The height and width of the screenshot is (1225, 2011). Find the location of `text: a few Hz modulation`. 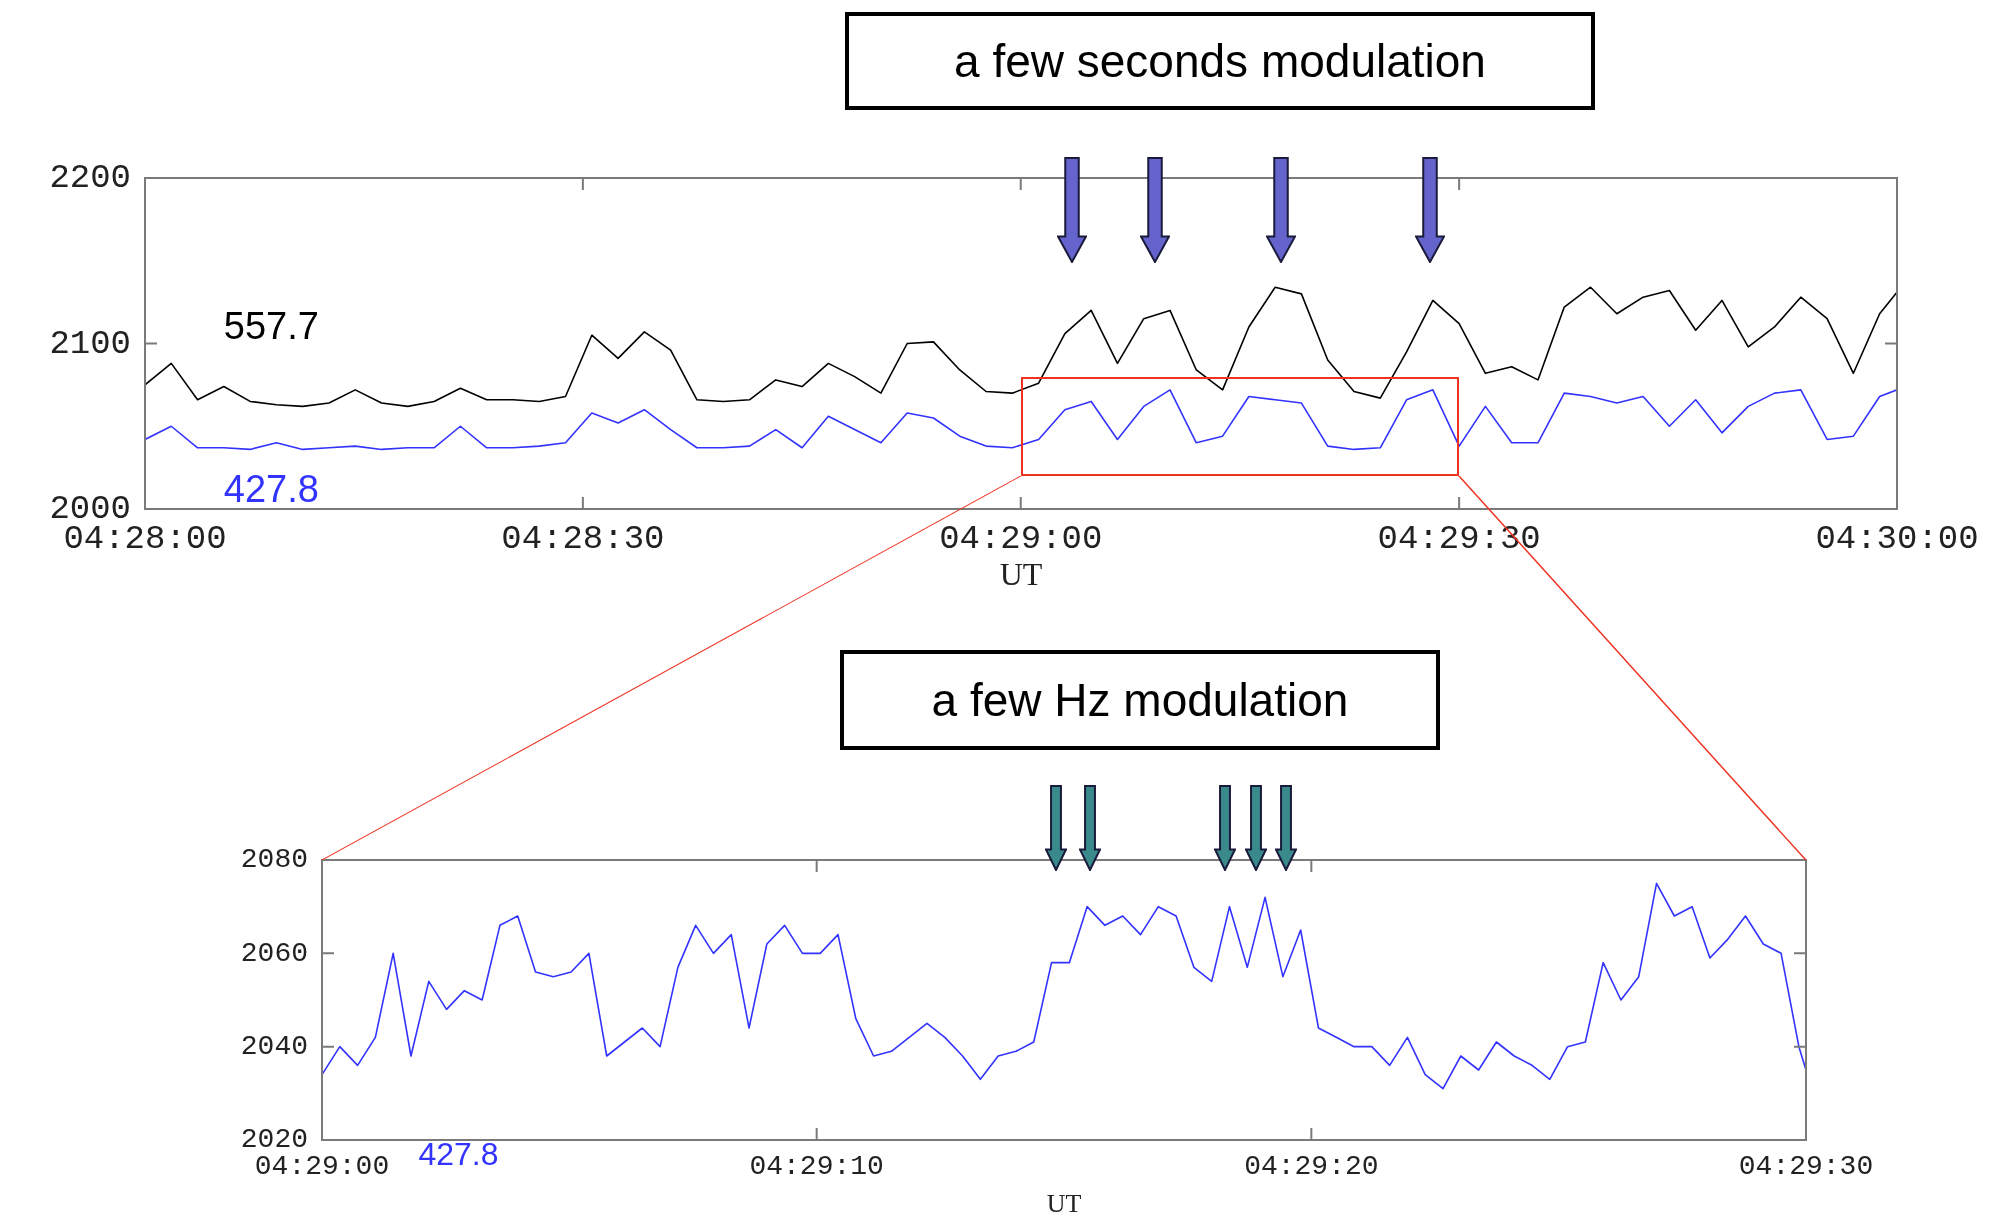

text: a few Hz modulation is located at coordinates (1140, 700).